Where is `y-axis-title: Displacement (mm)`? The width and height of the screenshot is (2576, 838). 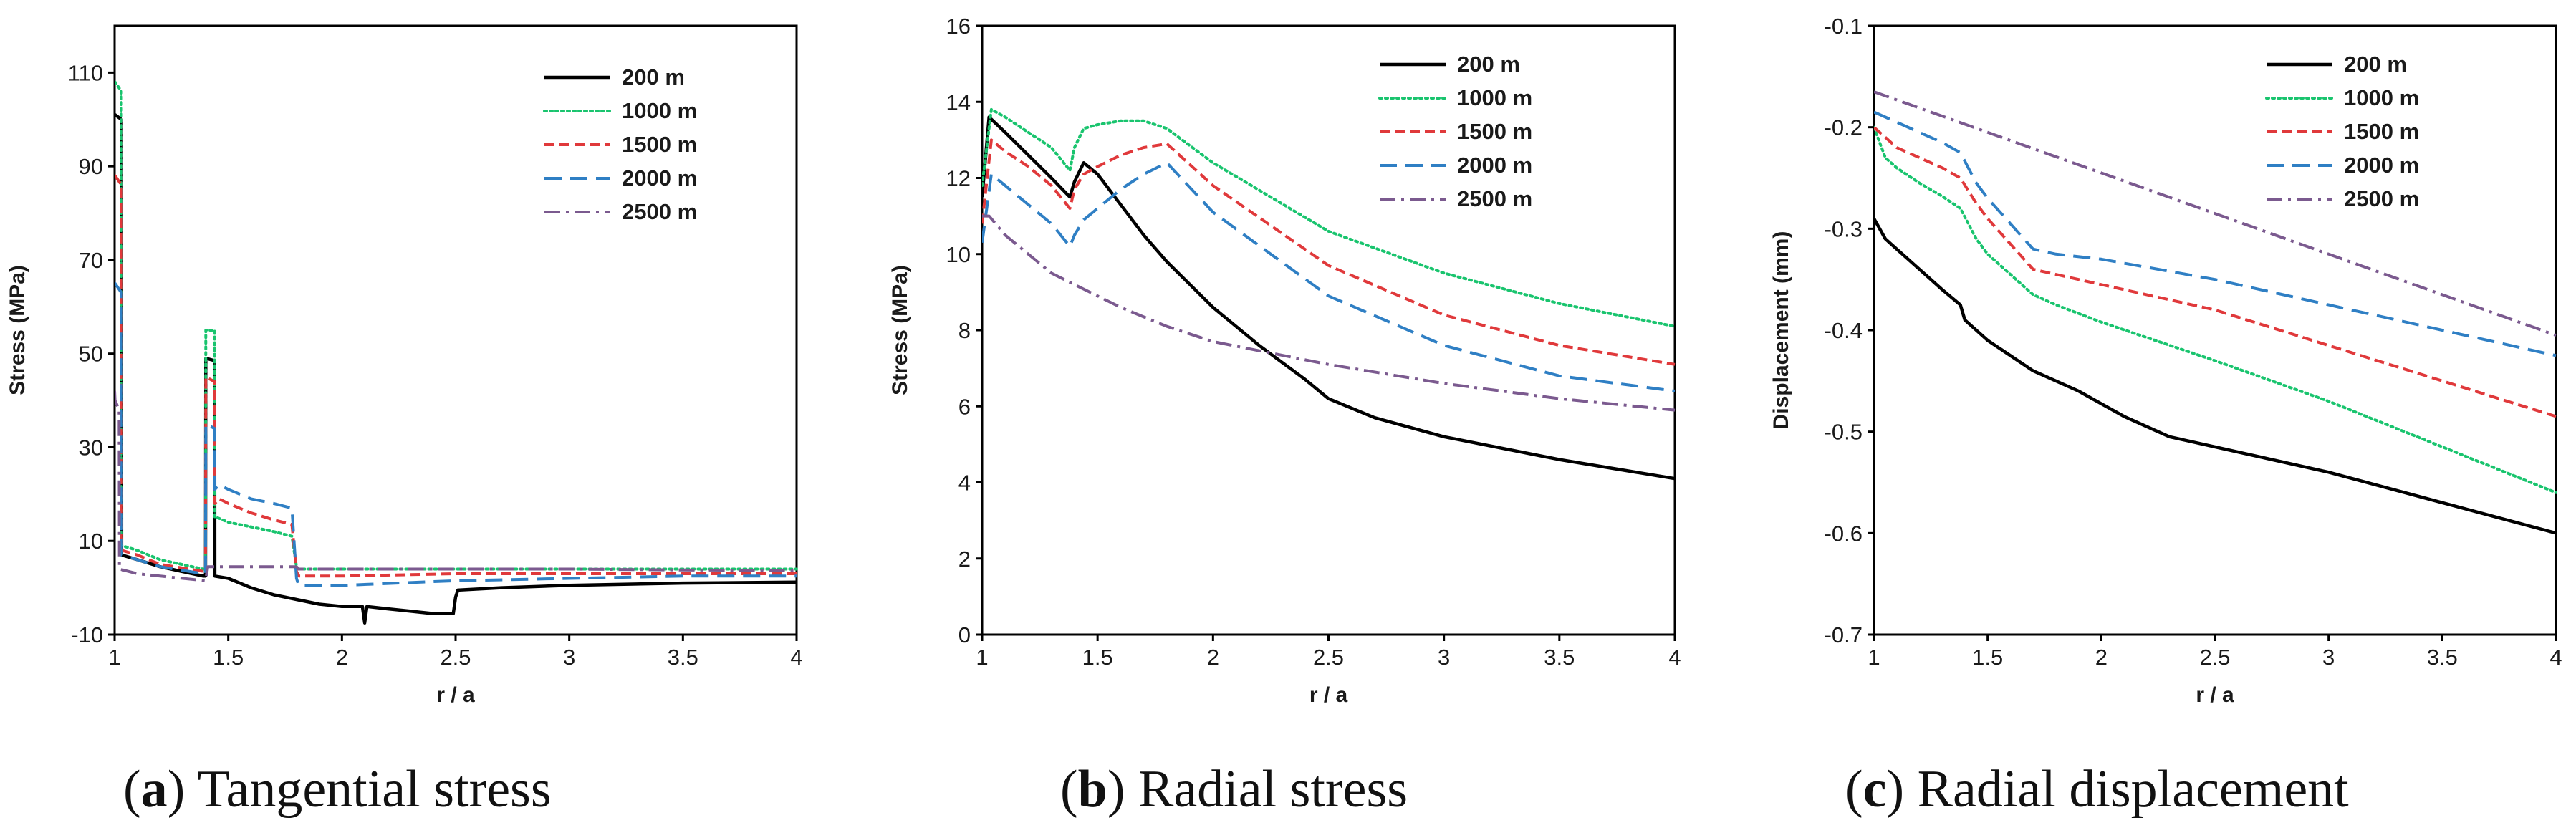
y-axis-title: Displacement (mm) is located at coordinates (1781, 330).